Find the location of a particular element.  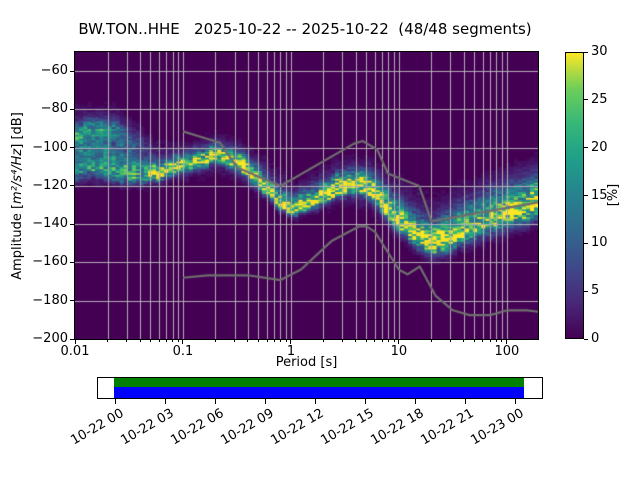

colorbar-tick-label: 25 is located at coordinates (599, 99).